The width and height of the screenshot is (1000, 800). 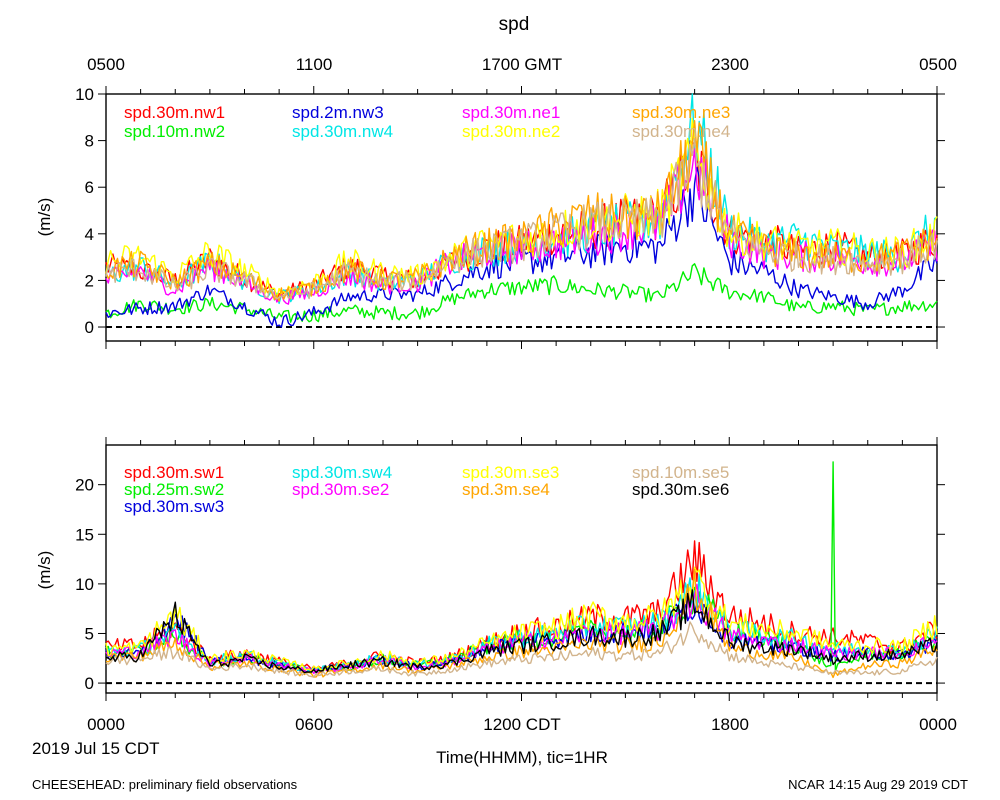 What do you see at coordinates (521, 293) in the screenshot?
I see `series-line-spd.10m.nw2` at bounding box center [521, 293].